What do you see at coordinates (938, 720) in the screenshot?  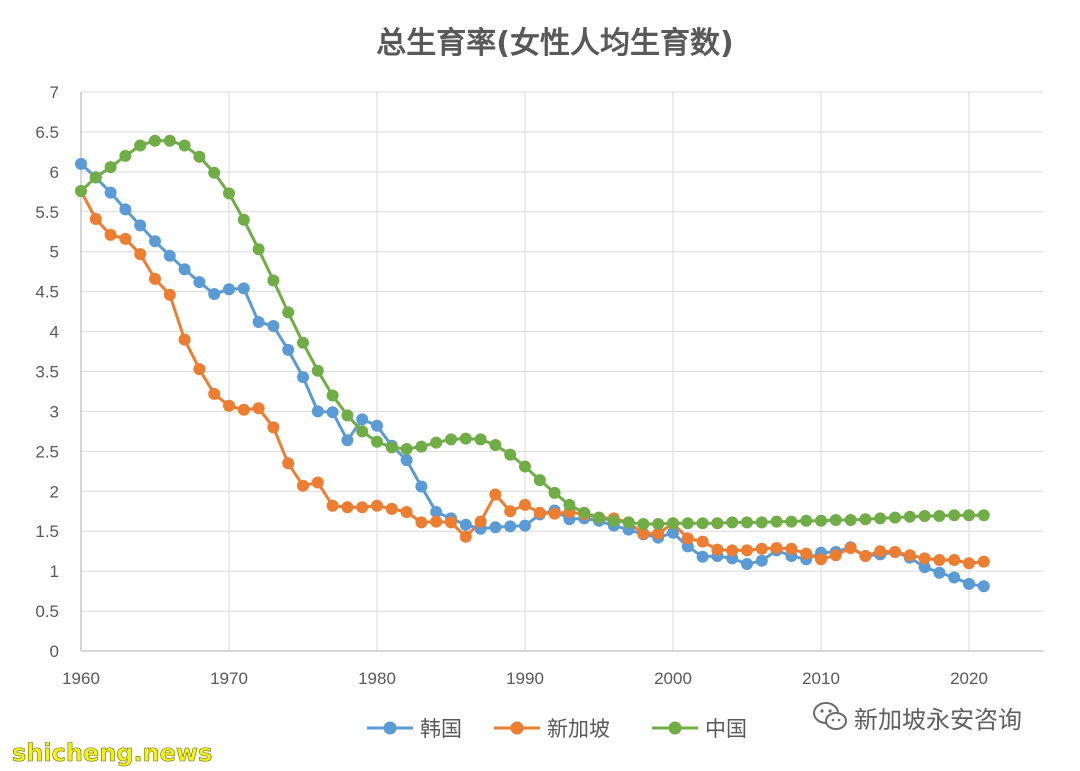 I see `watermark-text: 新加坡永安咨询` at bounding box center [938, 720].